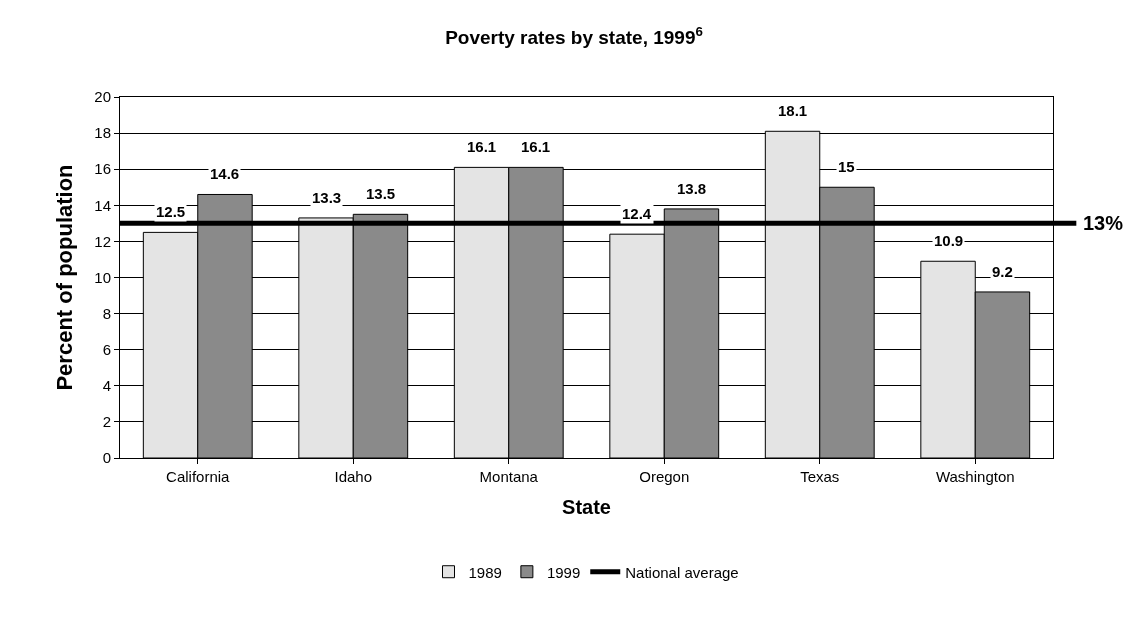 The height and width of the screenshot is (623, 1148). What do you see at coordinates (586, 506) in the screenshot?
I see `x-axis-title: State` at bounding box center [586, 506].